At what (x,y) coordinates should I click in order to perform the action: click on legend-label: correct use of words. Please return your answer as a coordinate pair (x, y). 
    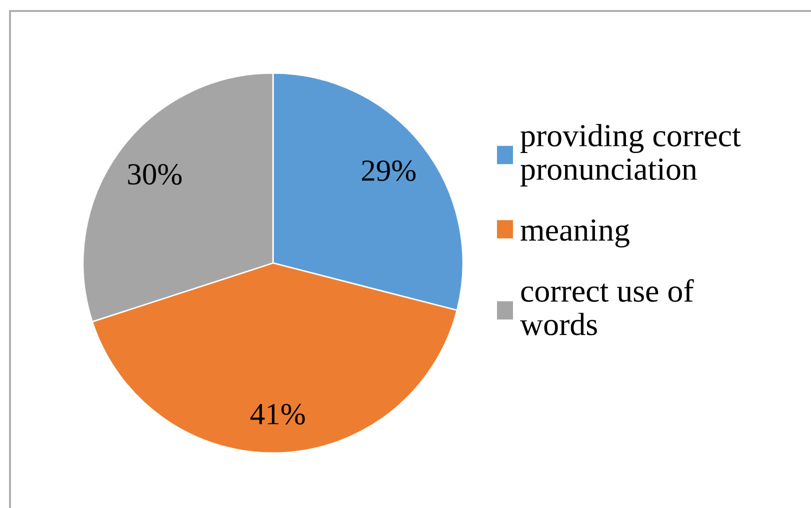
    Looking at the image, I should click on (607, 307).